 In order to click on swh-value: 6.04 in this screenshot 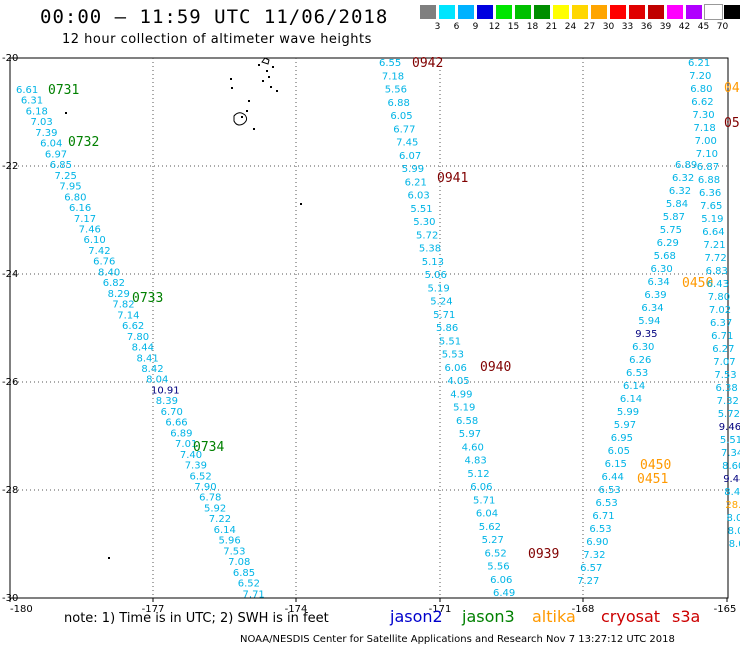, I will do `click(51, 144)`.